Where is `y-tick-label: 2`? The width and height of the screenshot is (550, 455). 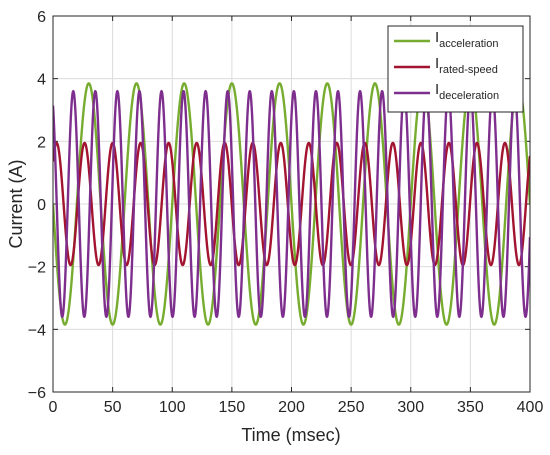 y-tick-label: 2 is located at coordinates (41, 142).